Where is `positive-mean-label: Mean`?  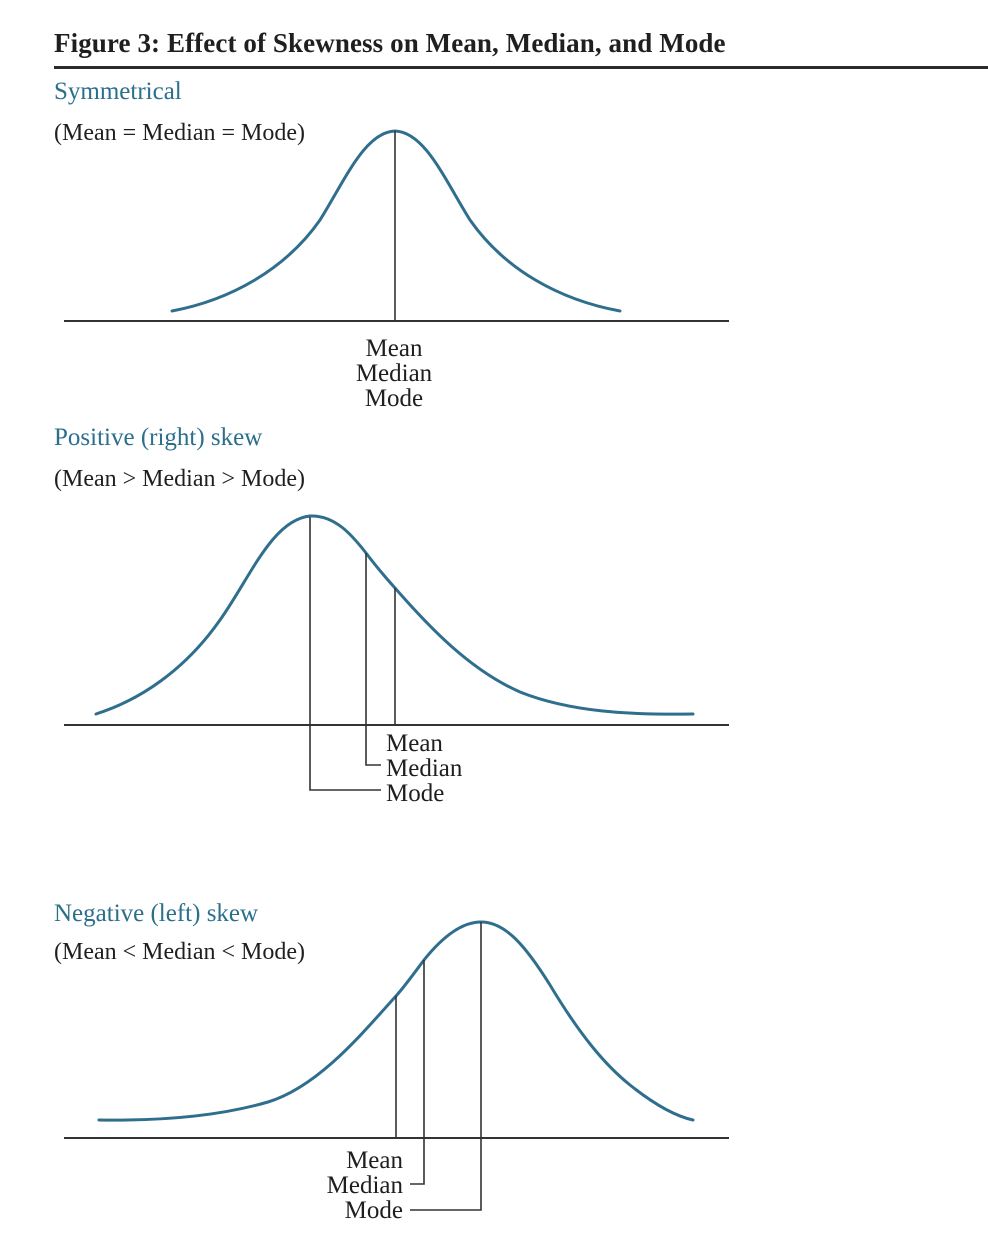
positive-mean-label: Mean is located at coordinates (414, 743).